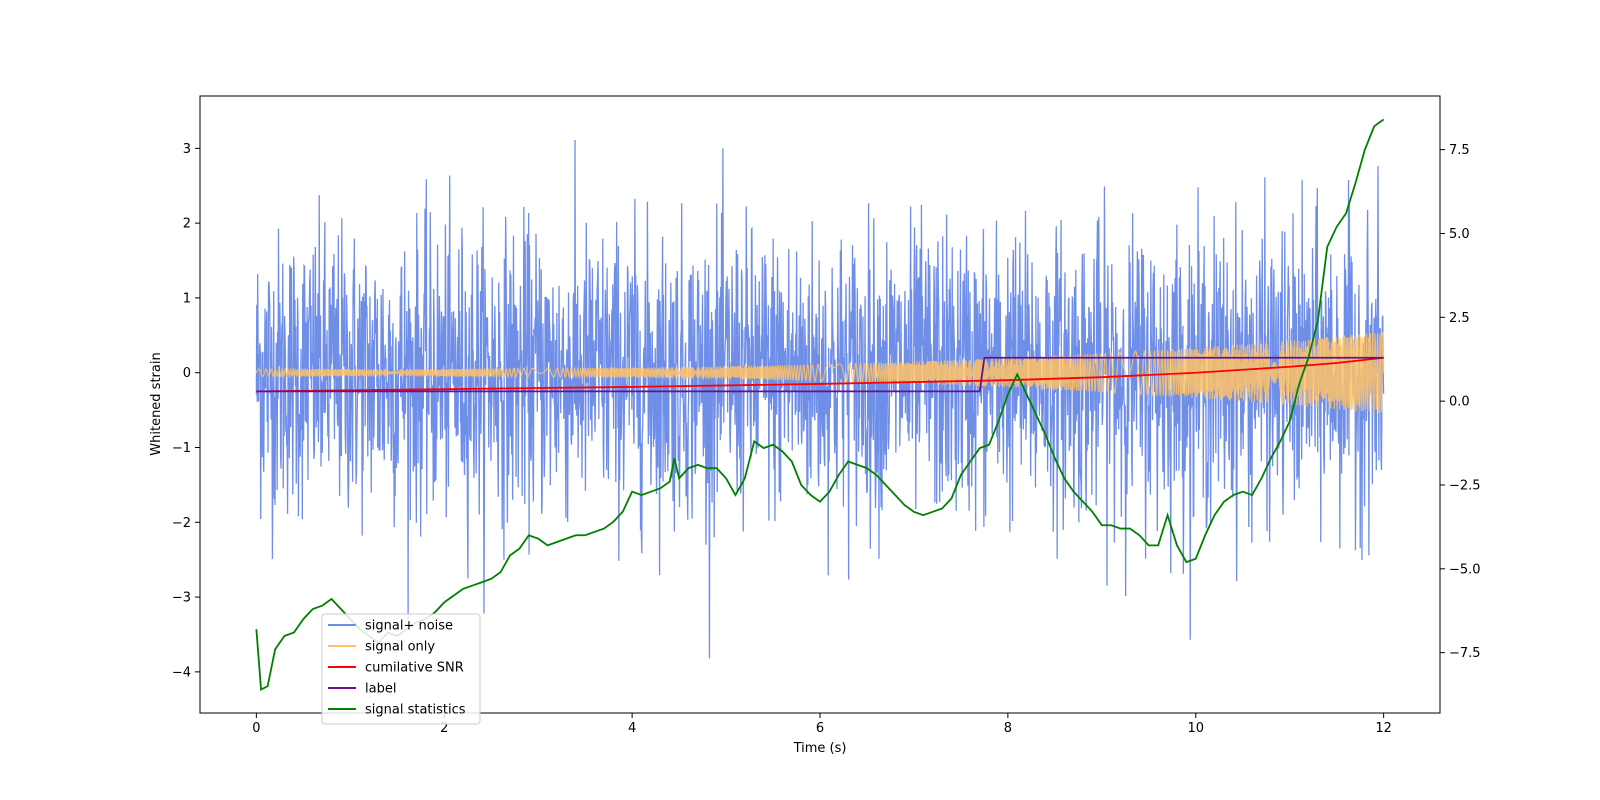  Describe the element at coordinates (820, 728) in the screenshot. I see `x-tick-label: 6` at that location.